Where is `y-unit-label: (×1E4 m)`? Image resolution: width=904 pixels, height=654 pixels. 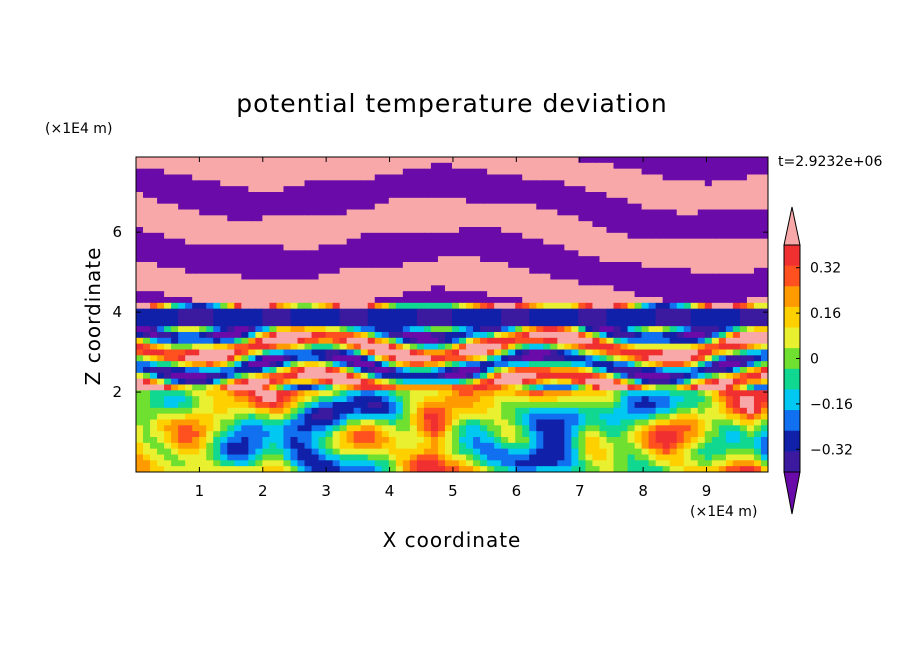
y-unit-label: (×1E4 m) is located at coordinates (78, 129).